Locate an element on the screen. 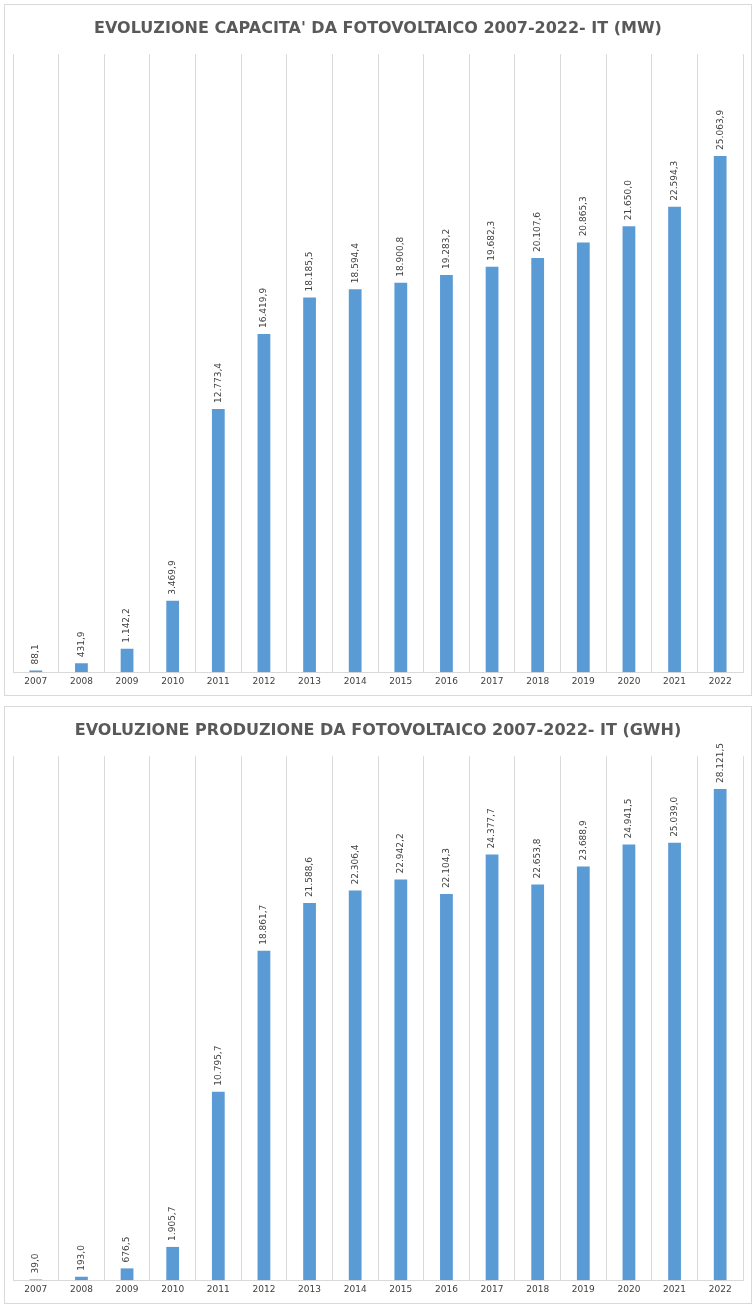 The width and height of the screenshot is (756, 1310). data-label: 16.419,9 is located at coordinates (263, 307).